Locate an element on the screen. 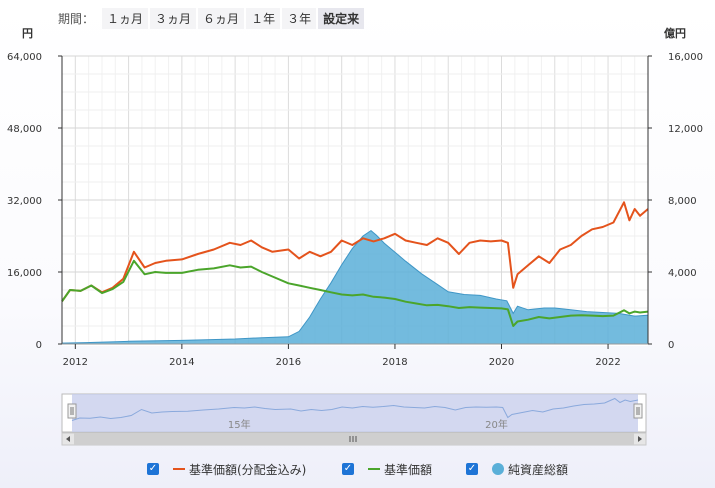 This screenshot has height=488, width=715. x-tick-label: 2012 is located at coordinates (75, 362).